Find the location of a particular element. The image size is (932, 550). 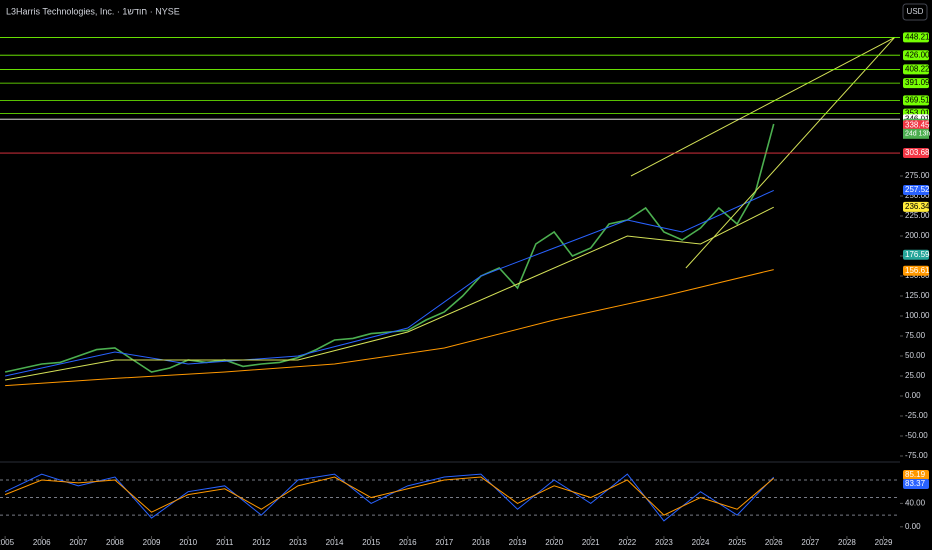

y-tick-label: -75.00 is located at coordinates (916, 455).